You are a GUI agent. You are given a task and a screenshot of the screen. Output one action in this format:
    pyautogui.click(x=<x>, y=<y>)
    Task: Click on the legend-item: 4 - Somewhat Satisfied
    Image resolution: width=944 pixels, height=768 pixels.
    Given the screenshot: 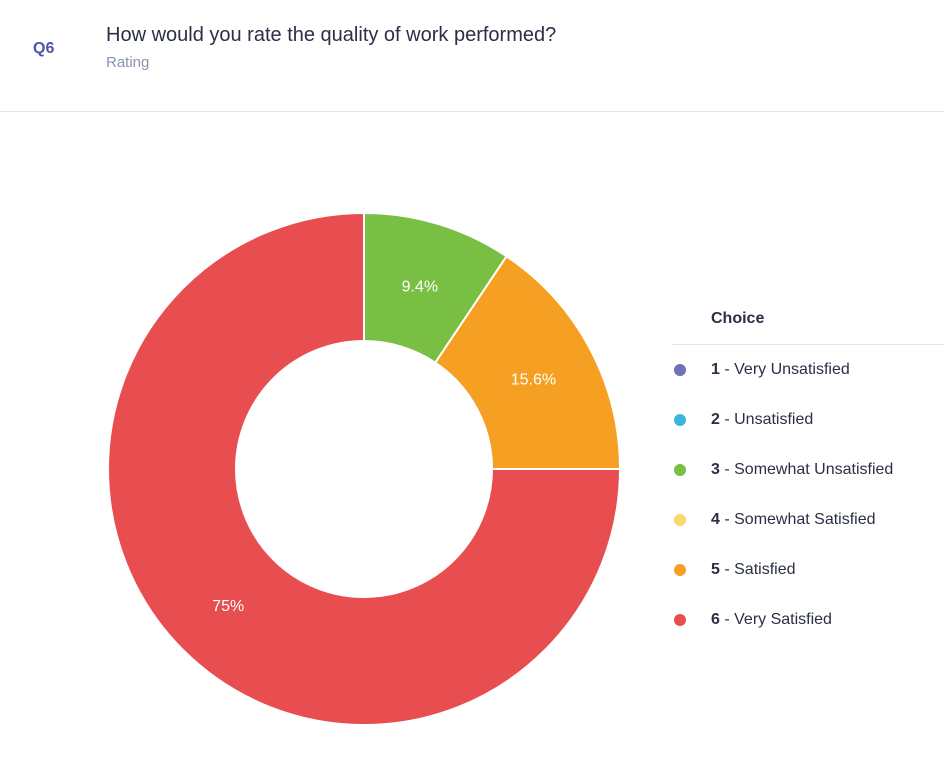 What is the action you would take?
    pyautogui.click(x=808, y=520)
    